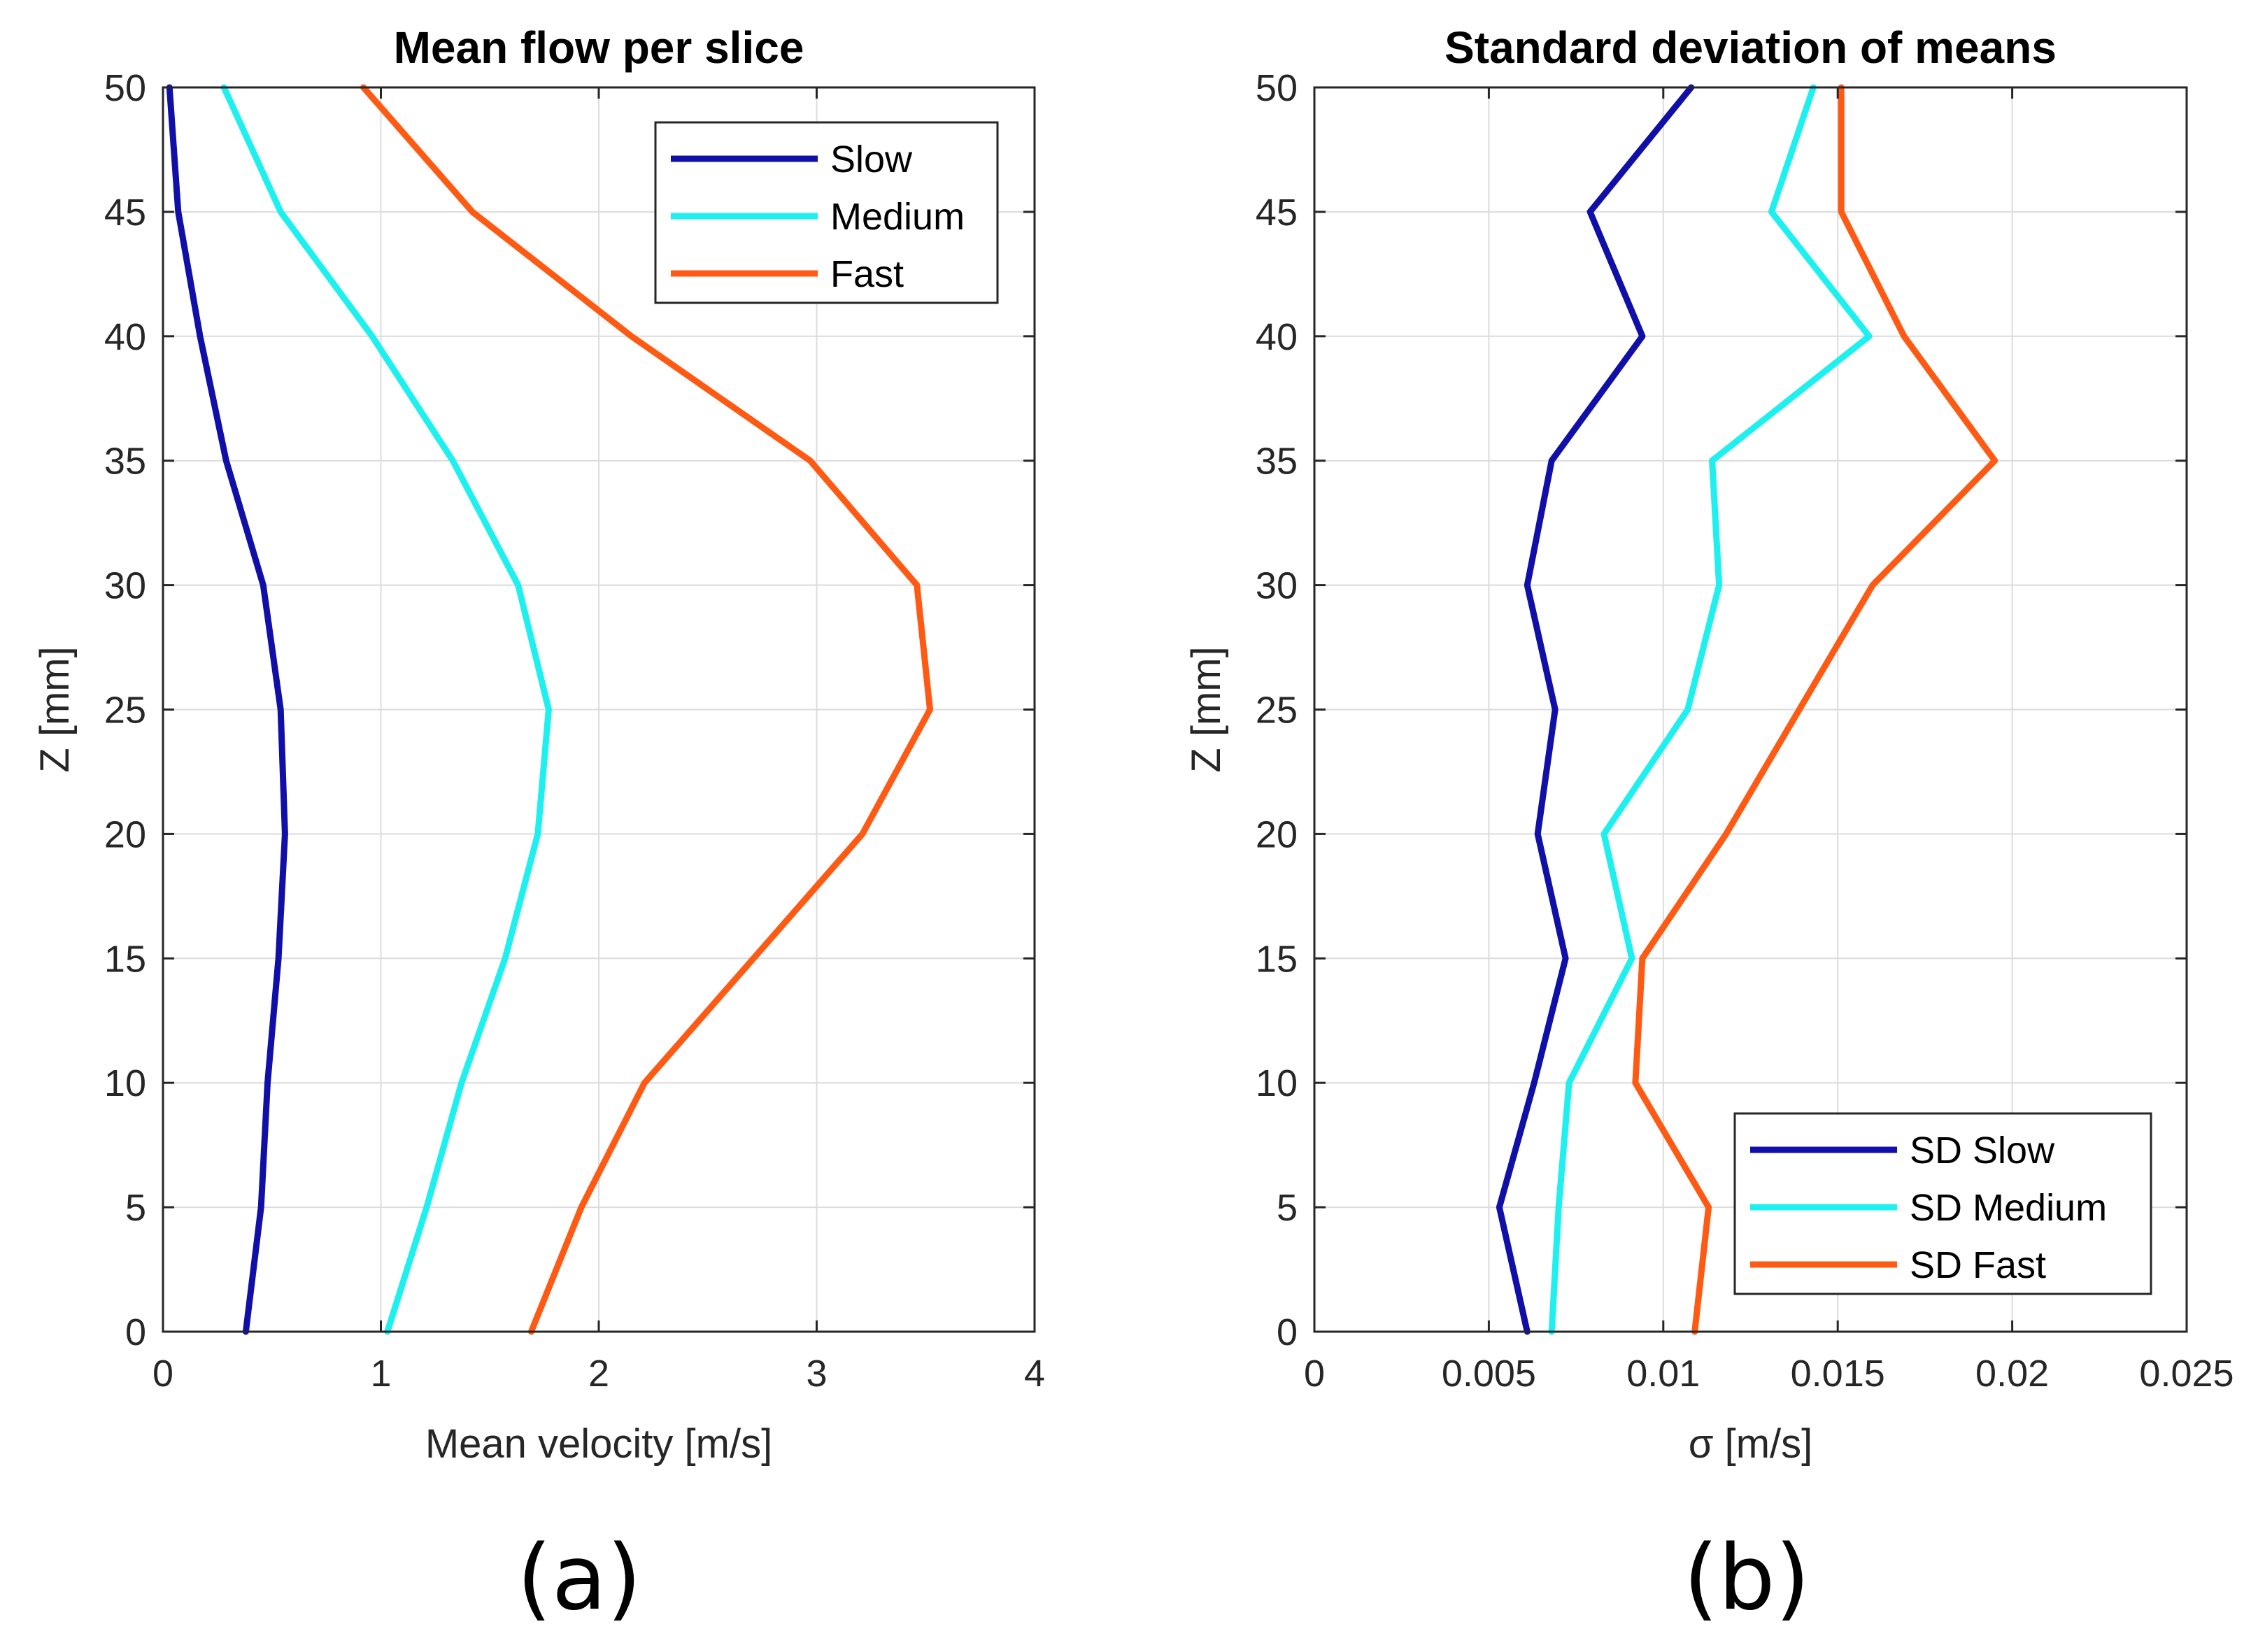  What do you see at coordinates (1710, 709) in the screenshot?
I see `chart-b-series-sd-medium-line` at bounding box center [1710, 709].